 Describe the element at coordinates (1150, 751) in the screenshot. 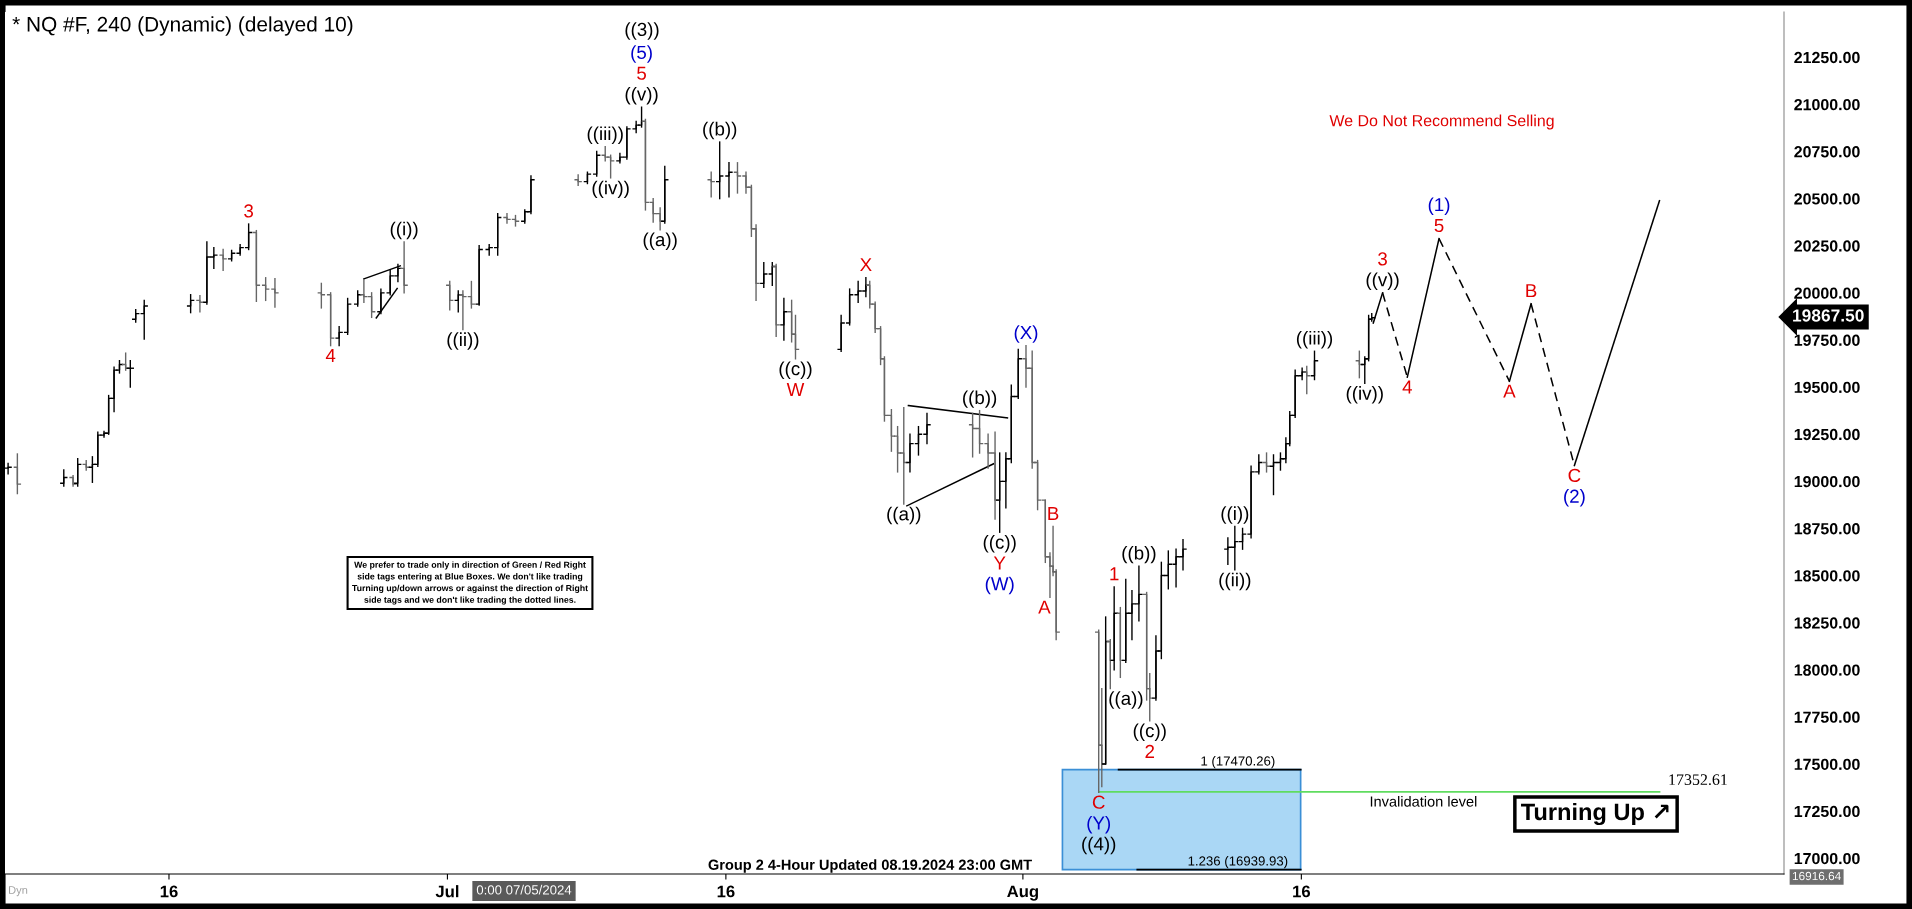

I see `annotation: 2` at that location.